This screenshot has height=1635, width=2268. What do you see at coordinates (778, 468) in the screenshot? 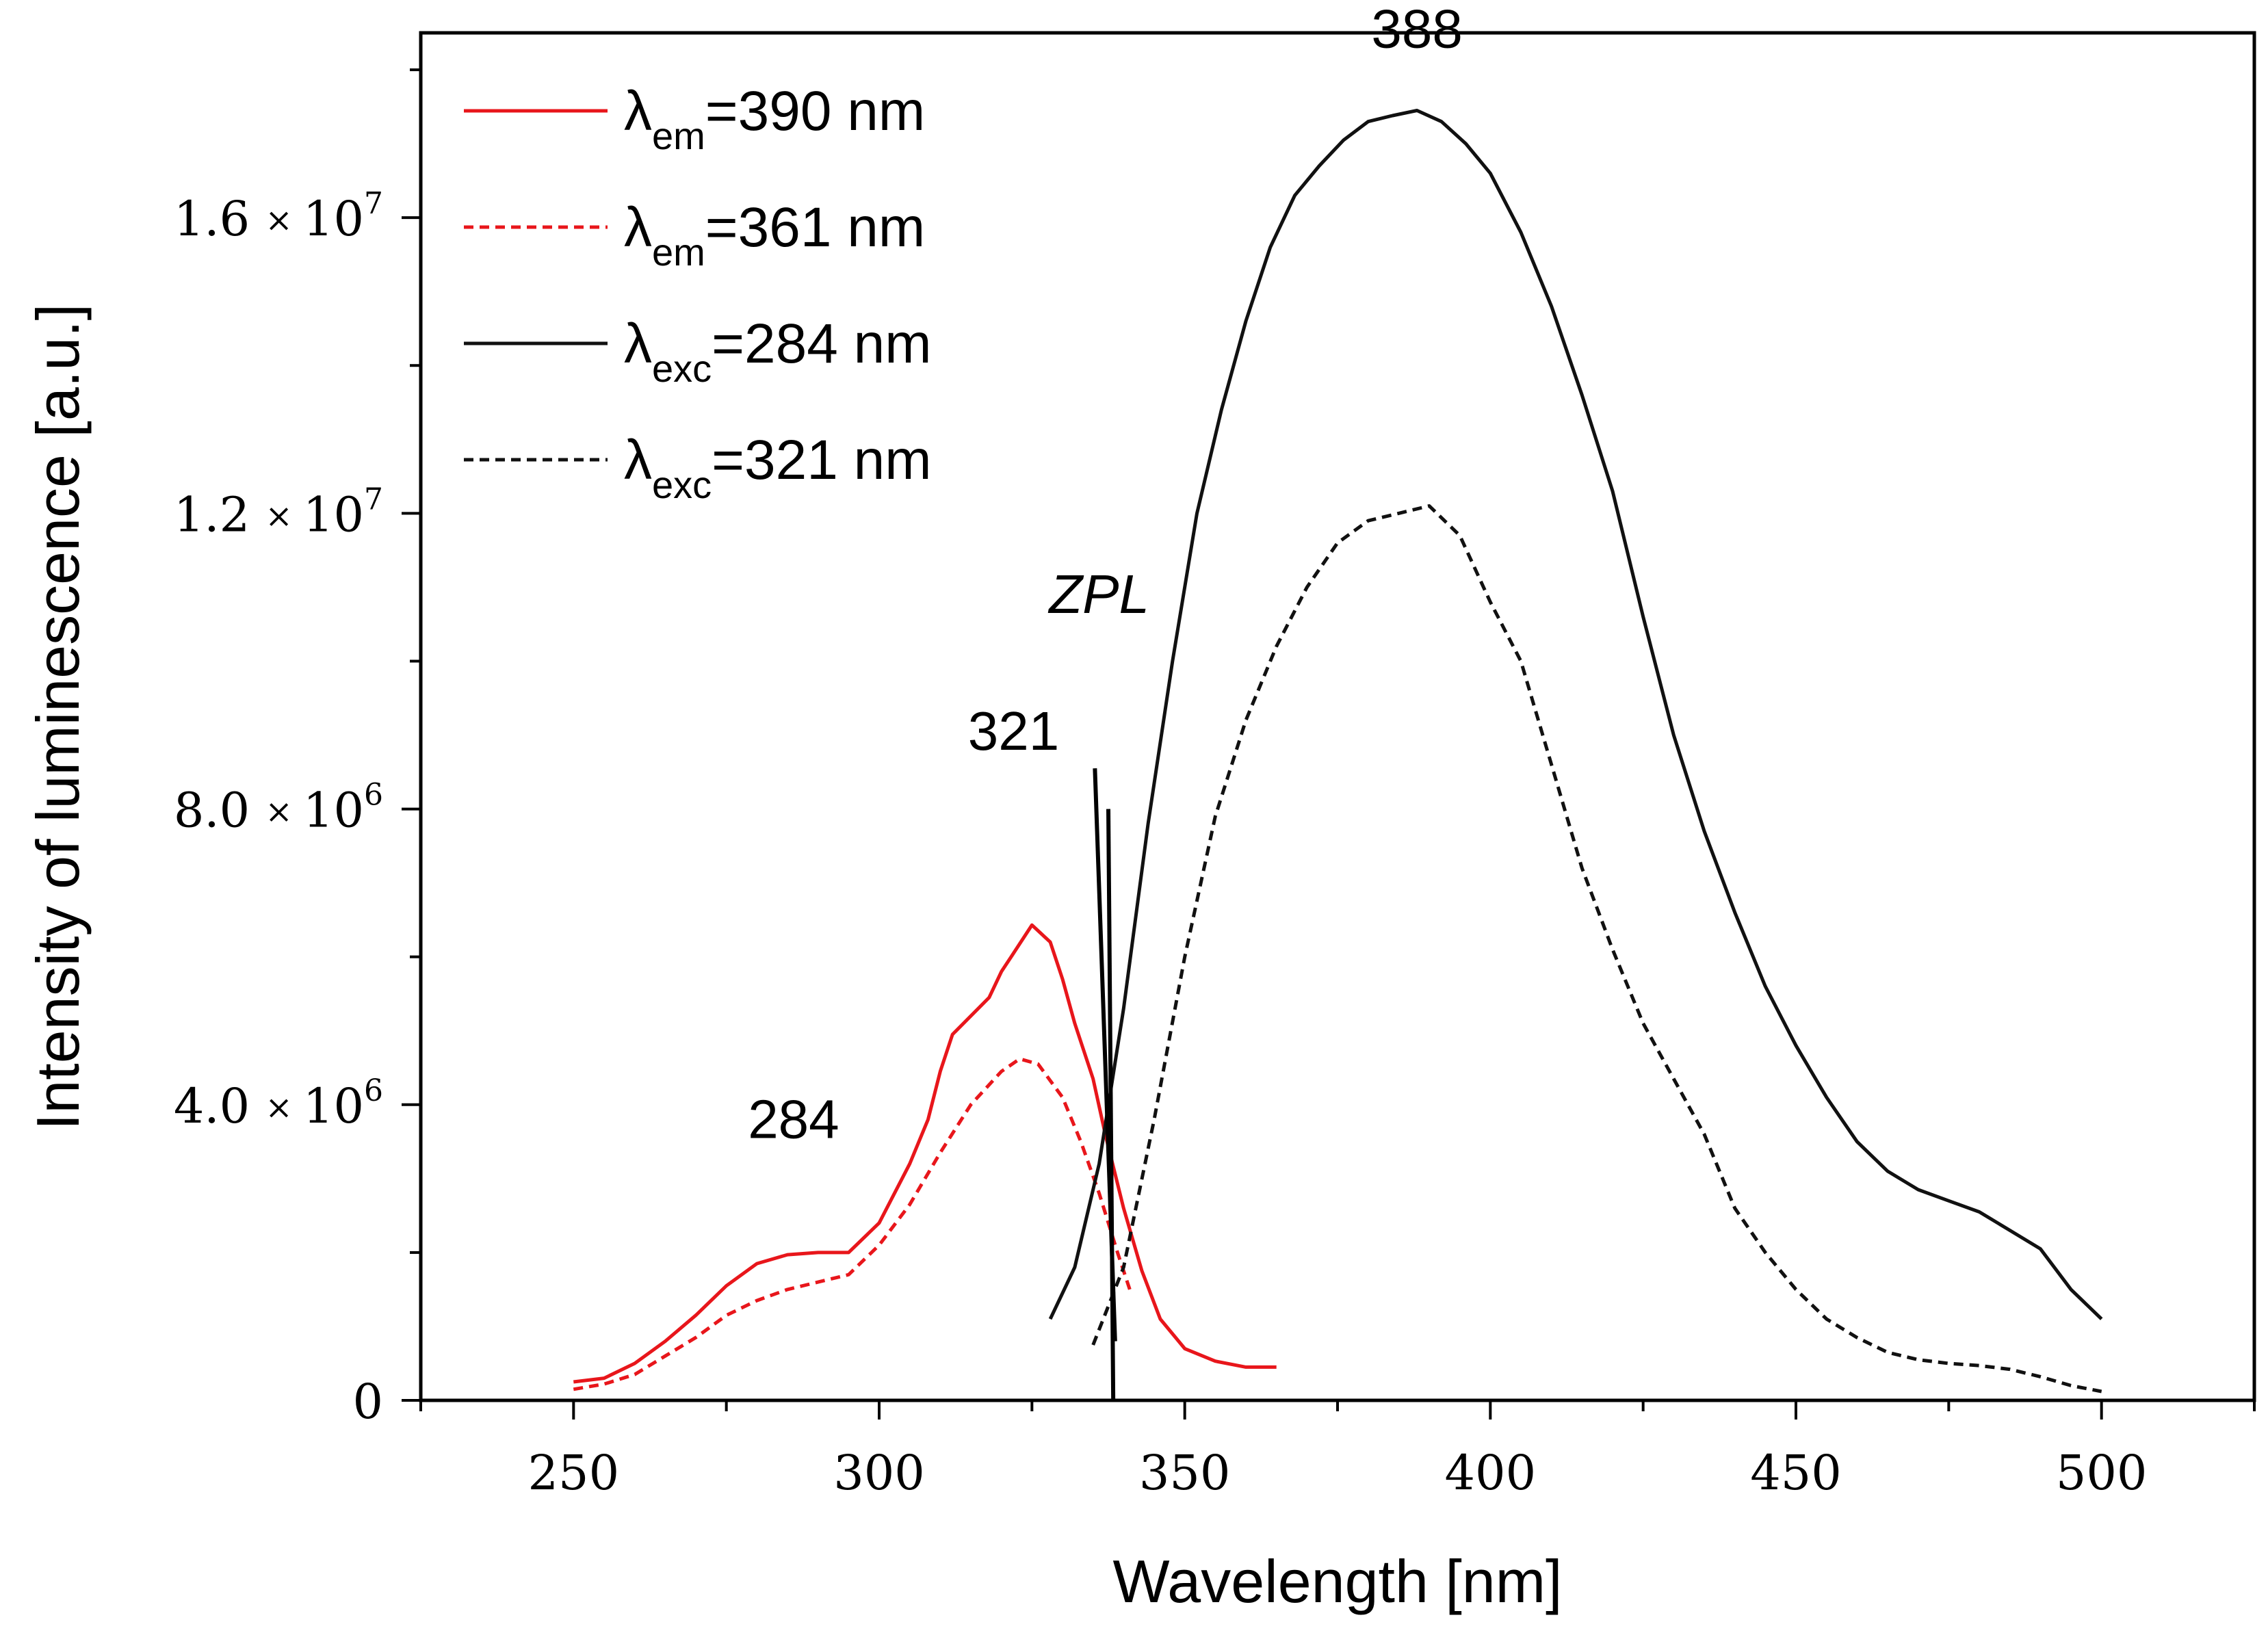
I see `legend-label-4: λexc=321 nm` at bounding box center [778, 468].